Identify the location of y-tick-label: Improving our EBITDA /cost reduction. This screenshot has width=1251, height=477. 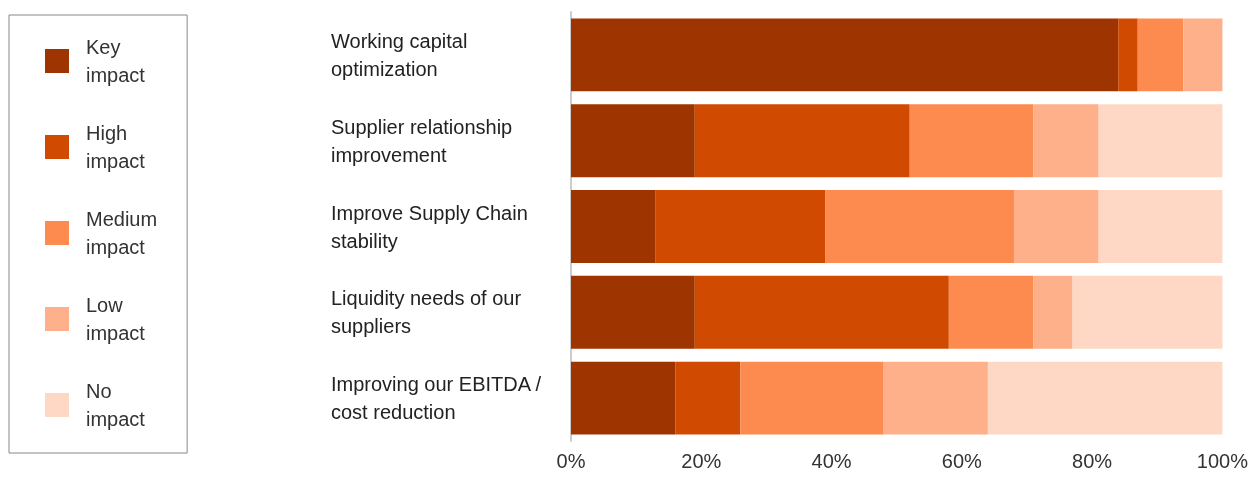
(436, 398).